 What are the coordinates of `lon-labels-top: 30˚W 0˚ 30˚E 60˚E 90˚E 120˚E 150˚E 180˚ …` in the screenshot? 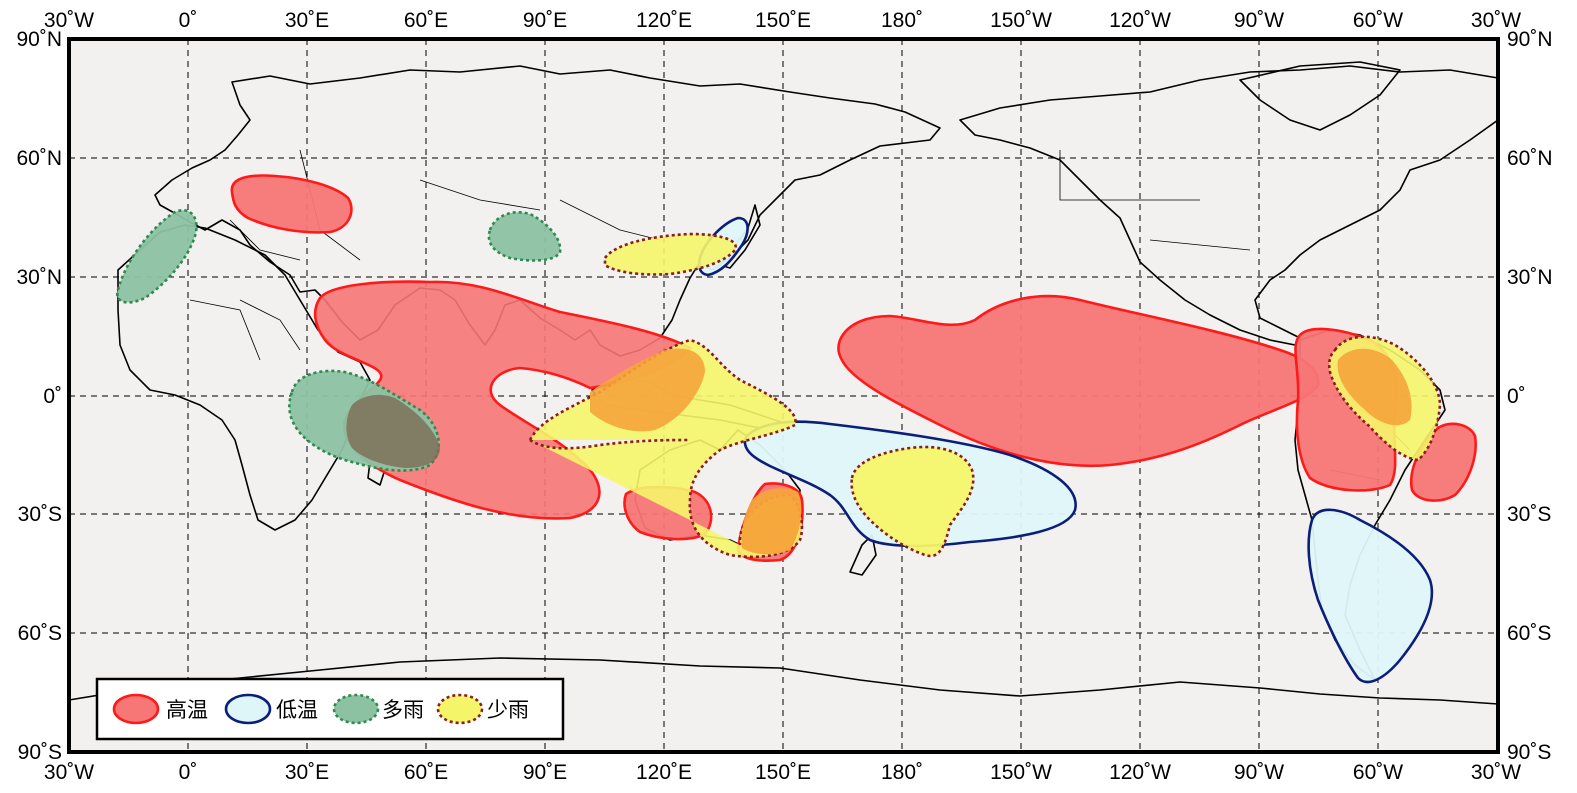 It's located at (782, 20).